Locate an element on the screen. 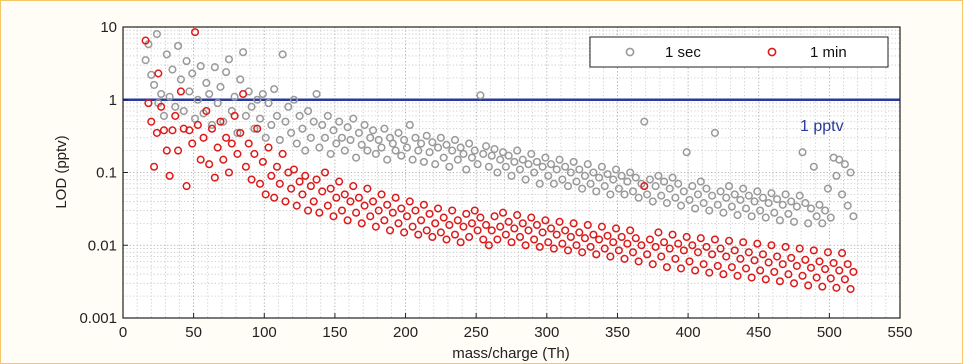 Image resolution: width=963 pixels, height=364 pixels. y-tick-label: 0.01 is located at coordinates (102, 245).